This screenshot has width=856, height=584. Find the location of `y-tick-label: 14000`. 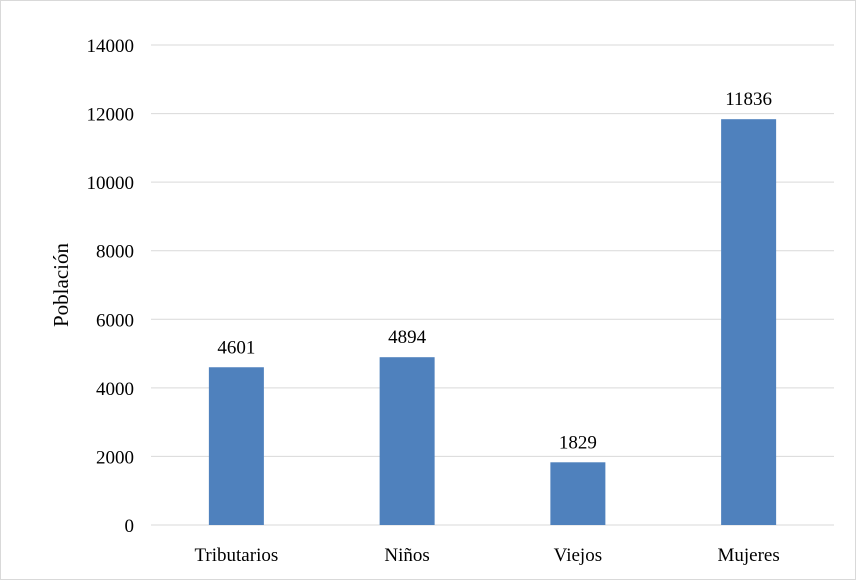

y-tick-label: 14000 is located at coordinates (111, 46).